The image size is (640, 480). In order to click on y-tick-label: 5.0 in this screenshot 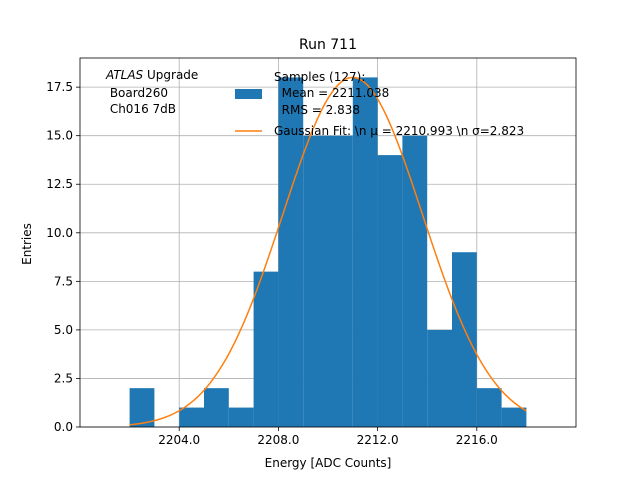, I will do `click(63, 330)`.